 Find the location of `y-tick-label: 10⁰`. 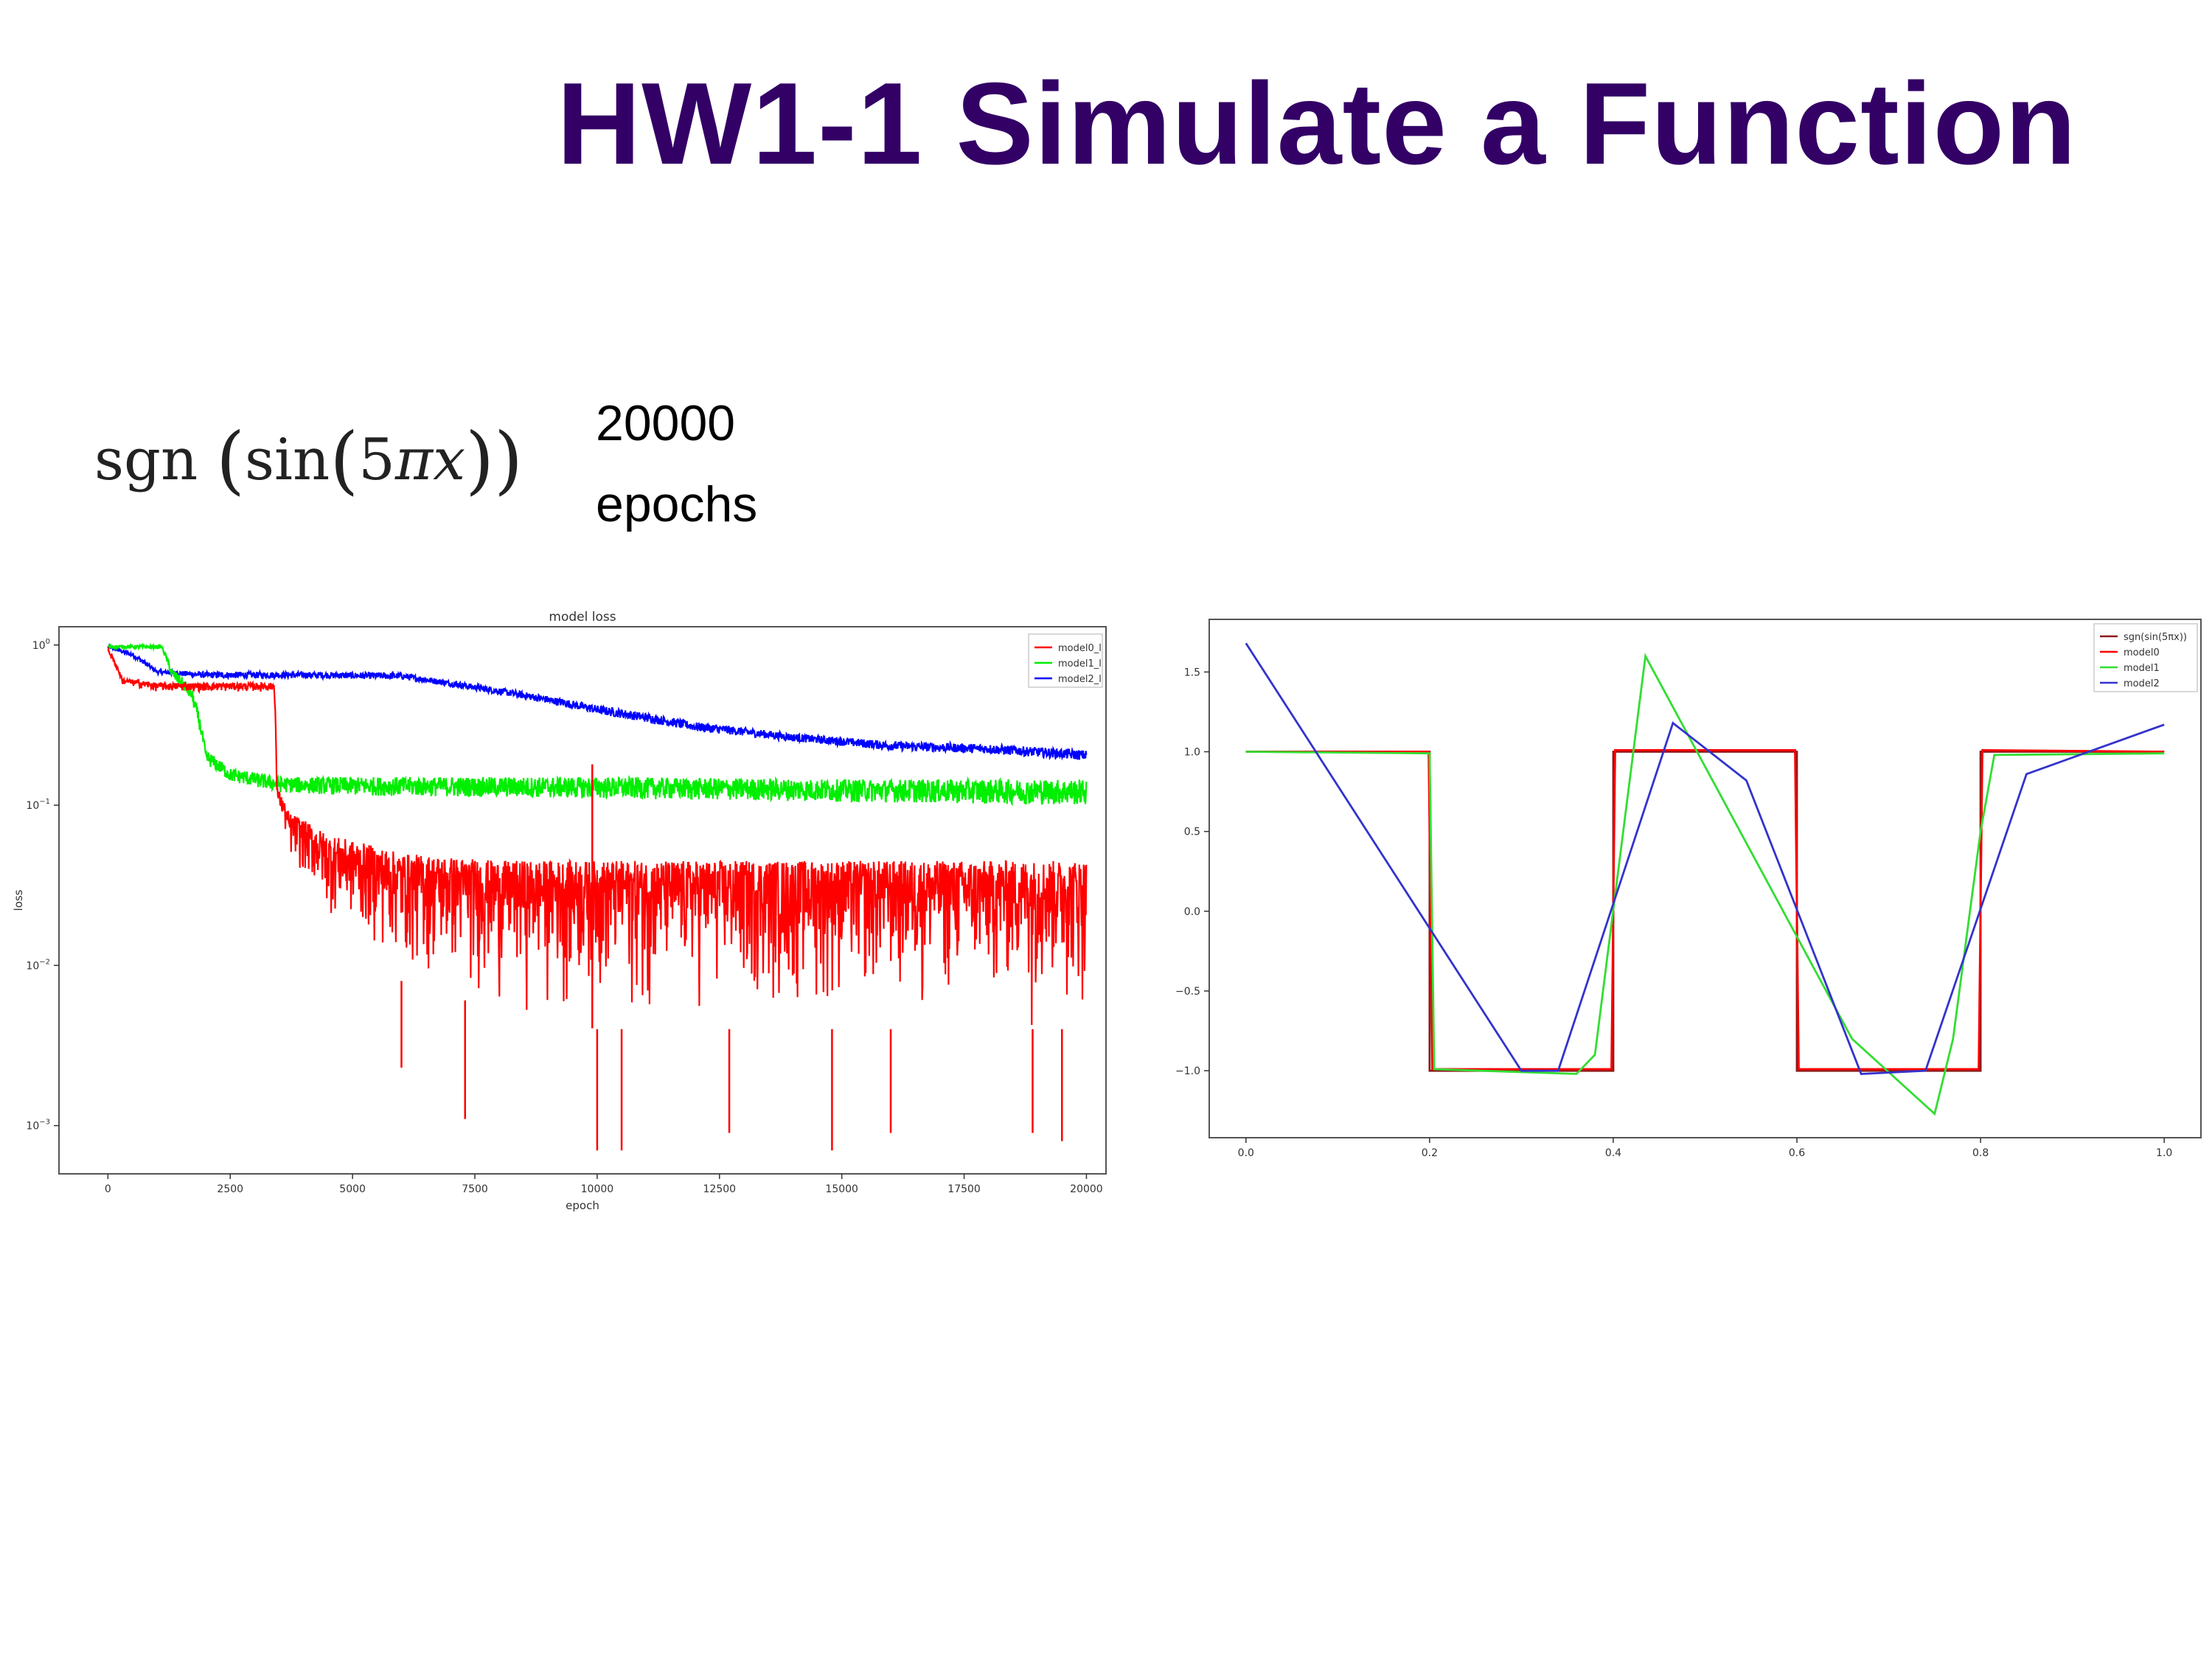

y-tick-label: 10⁰ is located at coordinates (41, 645).